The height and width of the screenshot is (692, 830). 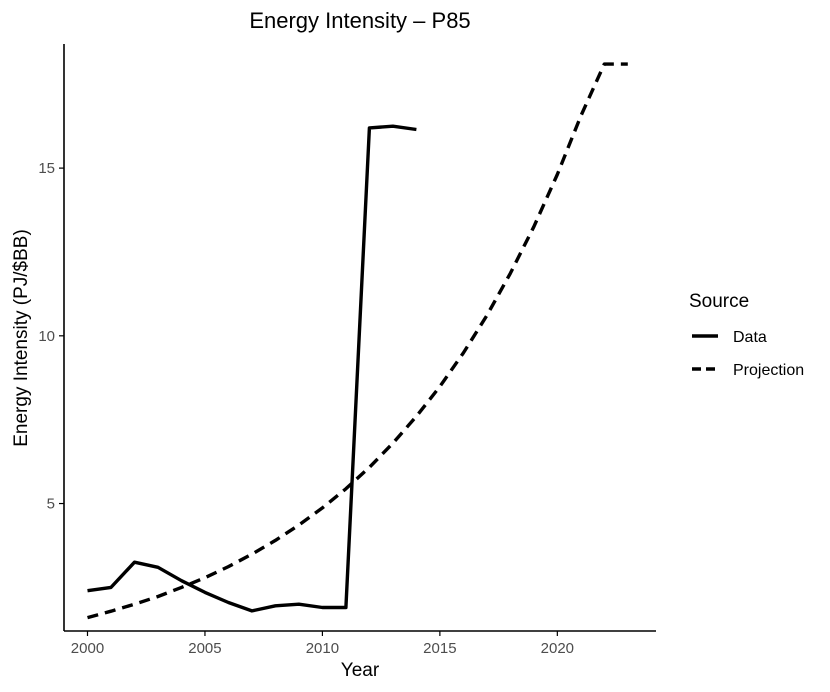 What do you see at coordinates (87, 648) in the screenshot?
I see `x-tick-label: 2000` at bounding box center [87, 648].